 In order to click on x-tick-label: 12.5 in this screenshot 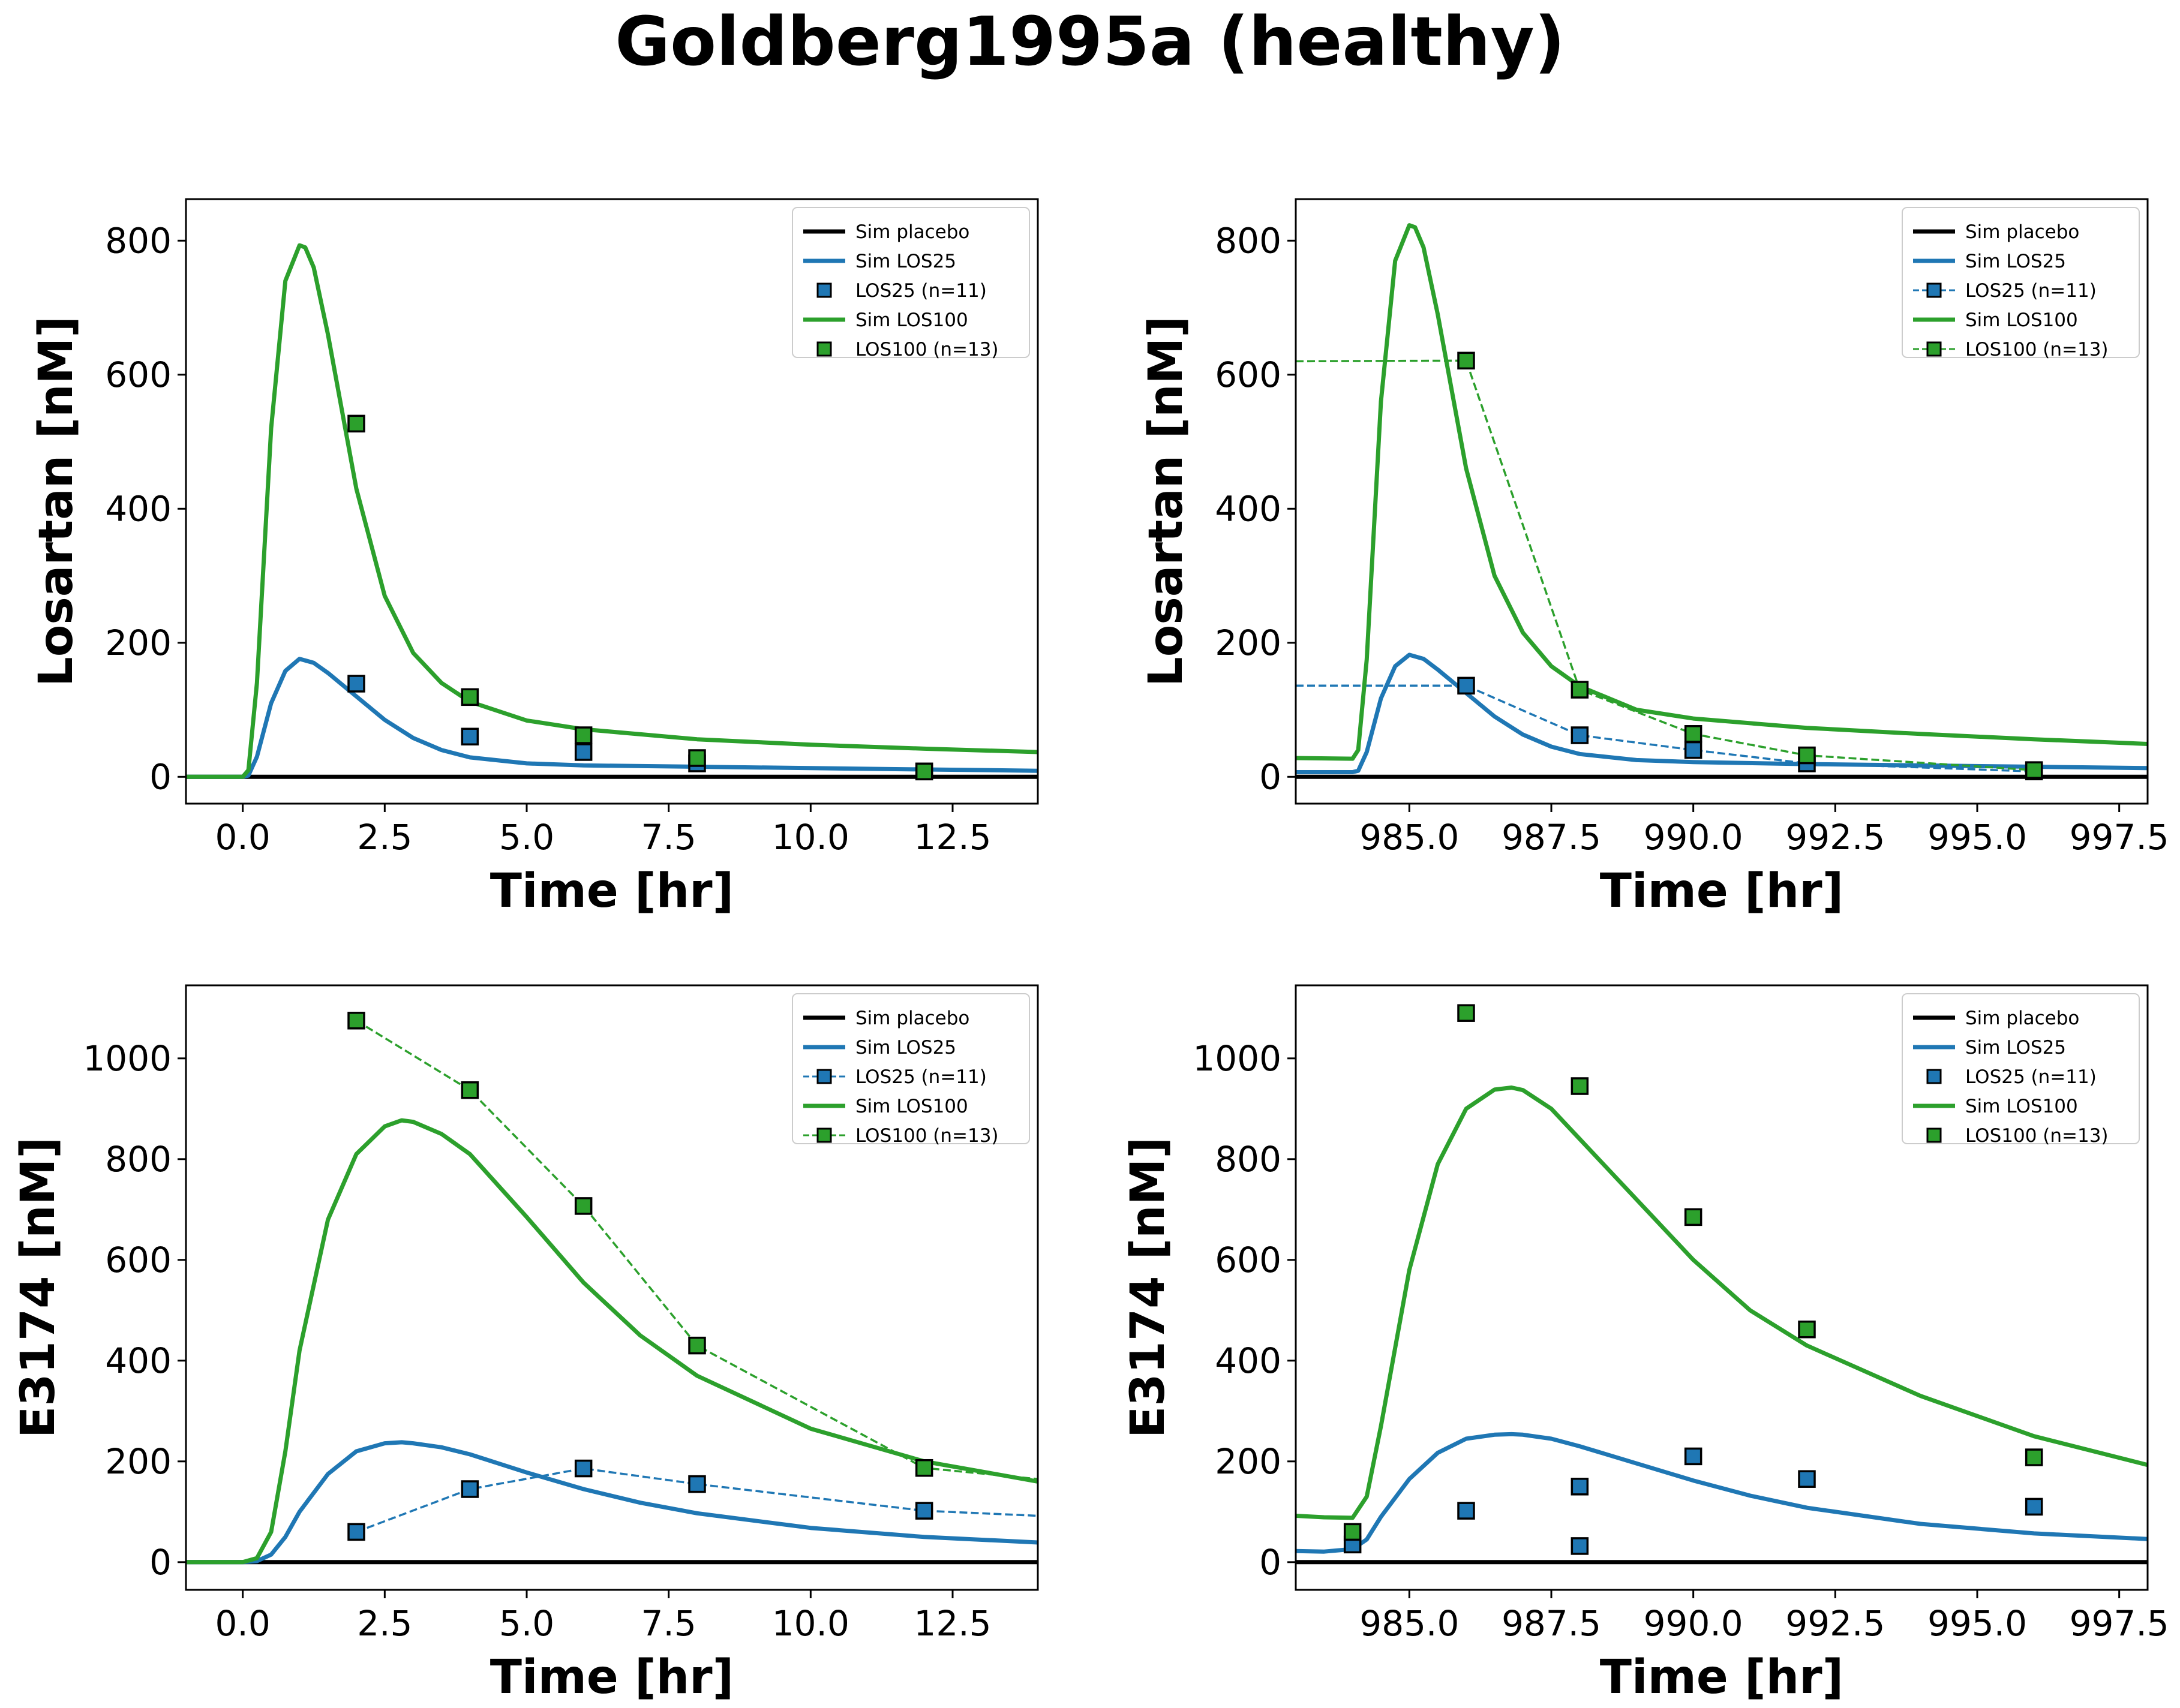, I will do `click(952, 837)`.